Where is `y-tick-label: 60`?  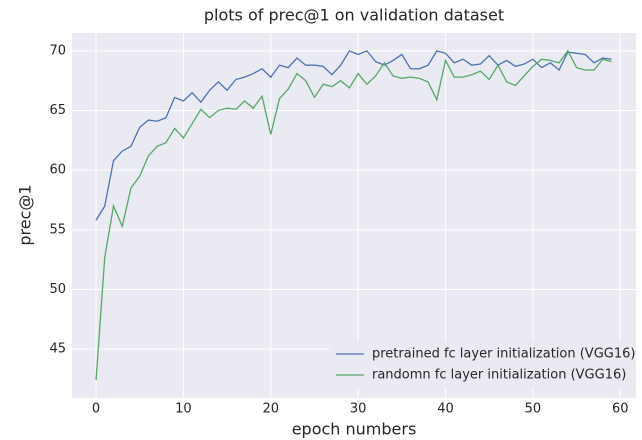
y-tick-label: 60 is located at coordinates (57, 170).